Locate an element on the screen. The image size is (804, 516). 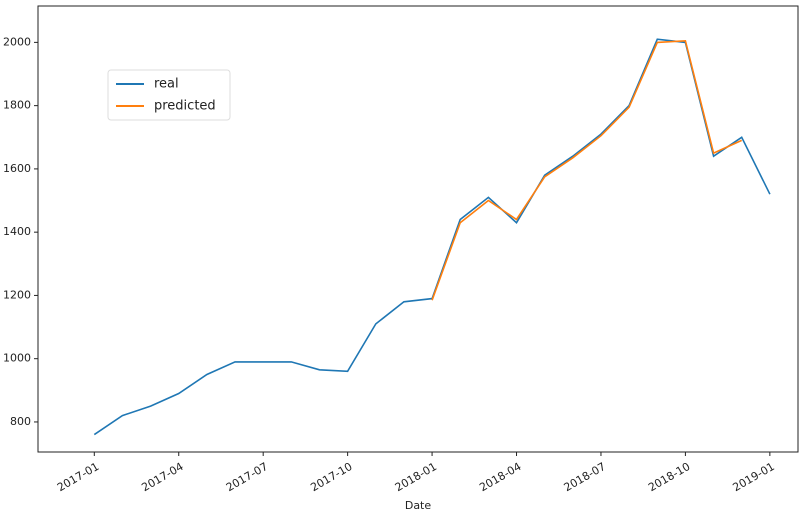
legend-label: real is located at coordinates (166, 84).